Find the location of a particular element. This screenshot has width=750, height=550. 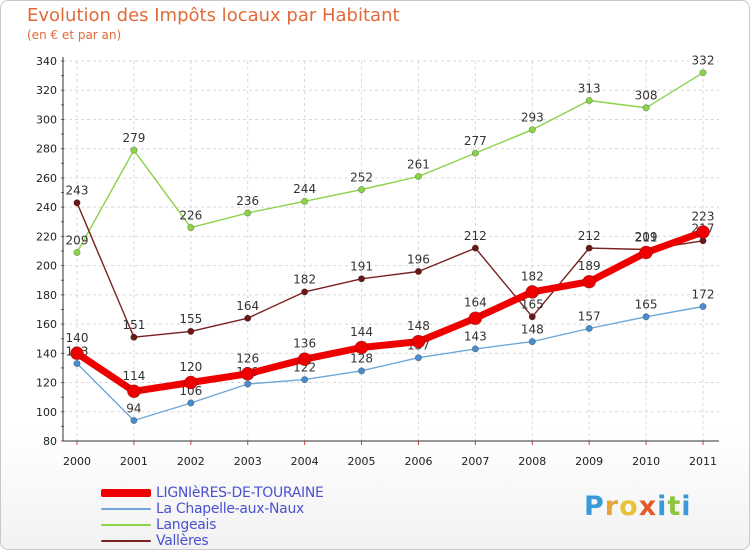

data-label: 279 is located at coordinates (133, 138).